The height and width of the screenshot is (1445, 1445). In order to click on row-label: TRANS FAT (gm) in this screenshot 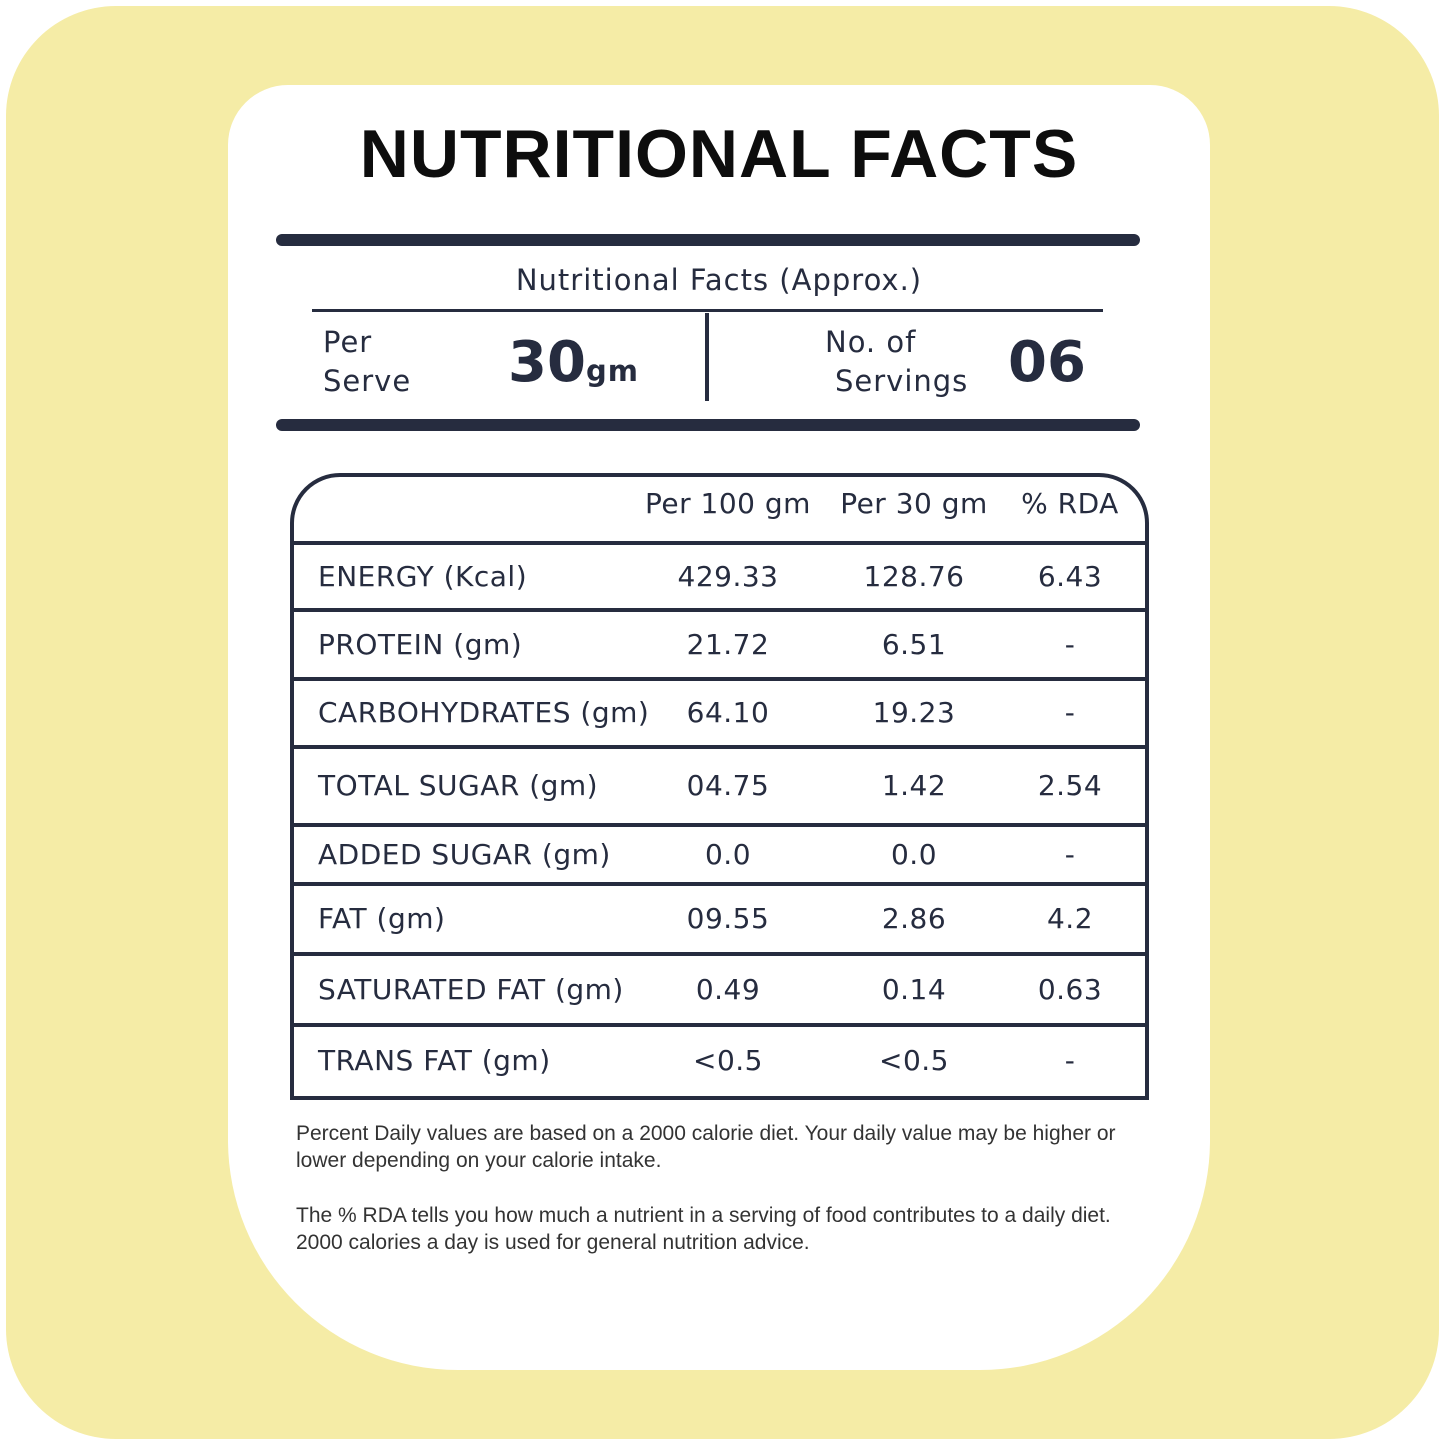, I will do `click(434, 1060)`.